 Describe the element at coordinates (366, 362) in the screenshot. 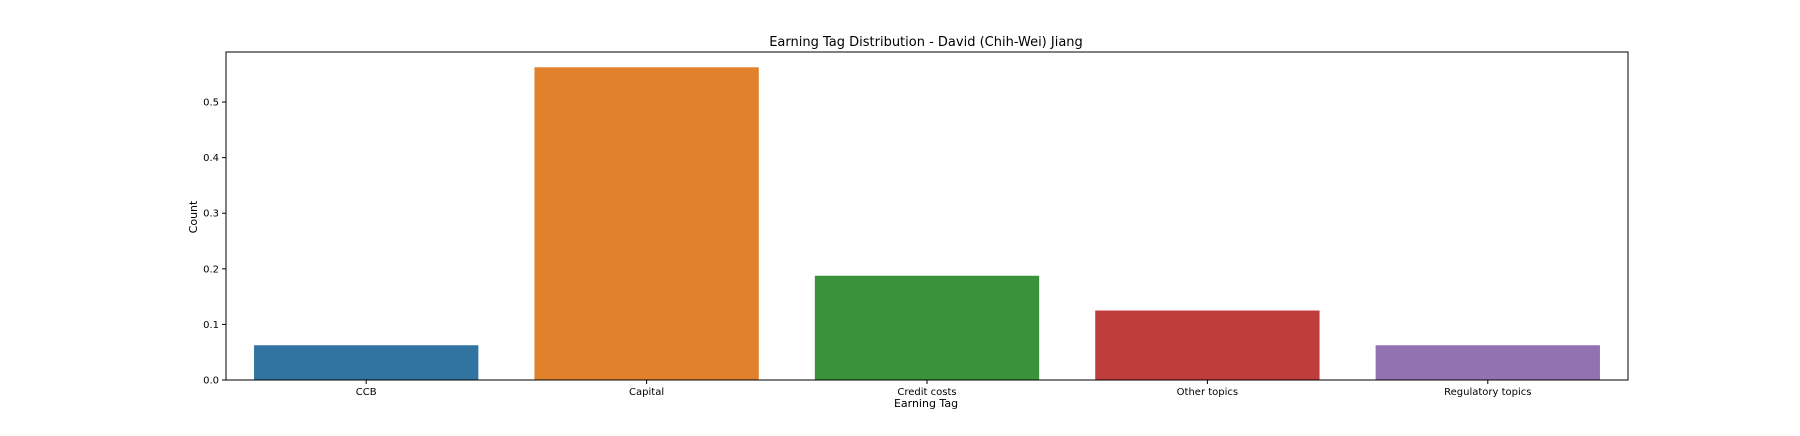

I see `bar-ccb` at that location.